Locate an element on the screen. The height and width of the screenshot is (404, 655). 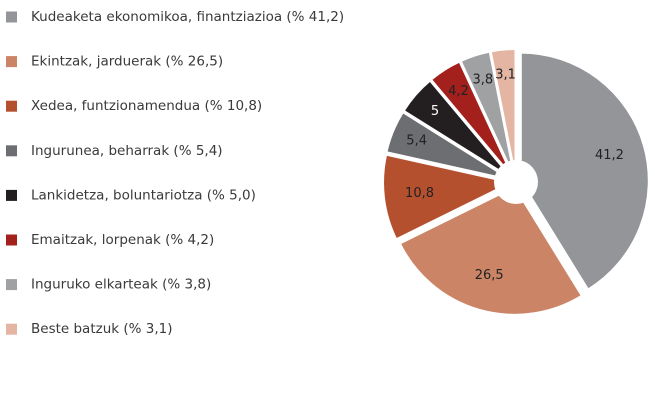
data-label: 26,5 is located at coordinates (489, 275).